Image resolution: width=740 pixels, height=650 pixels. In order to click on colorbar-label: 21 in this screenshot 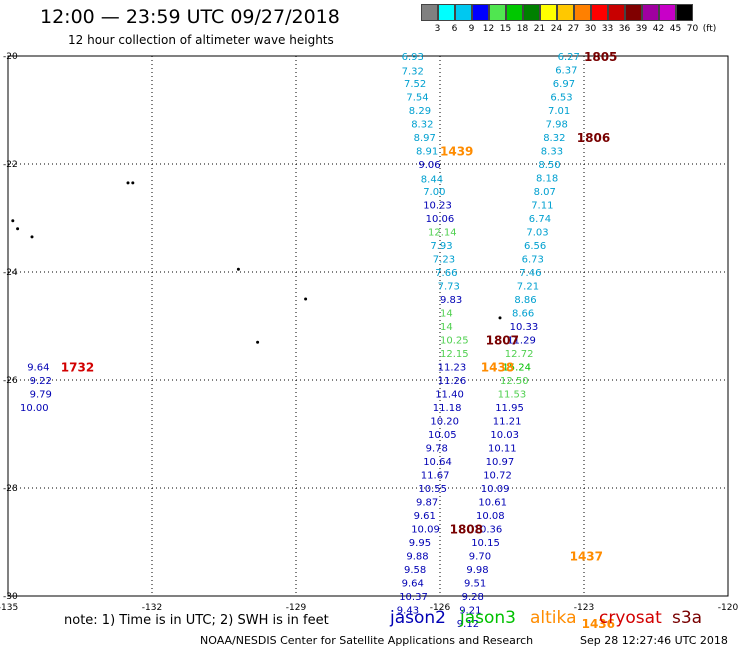, I will do `click(539, 29)`.